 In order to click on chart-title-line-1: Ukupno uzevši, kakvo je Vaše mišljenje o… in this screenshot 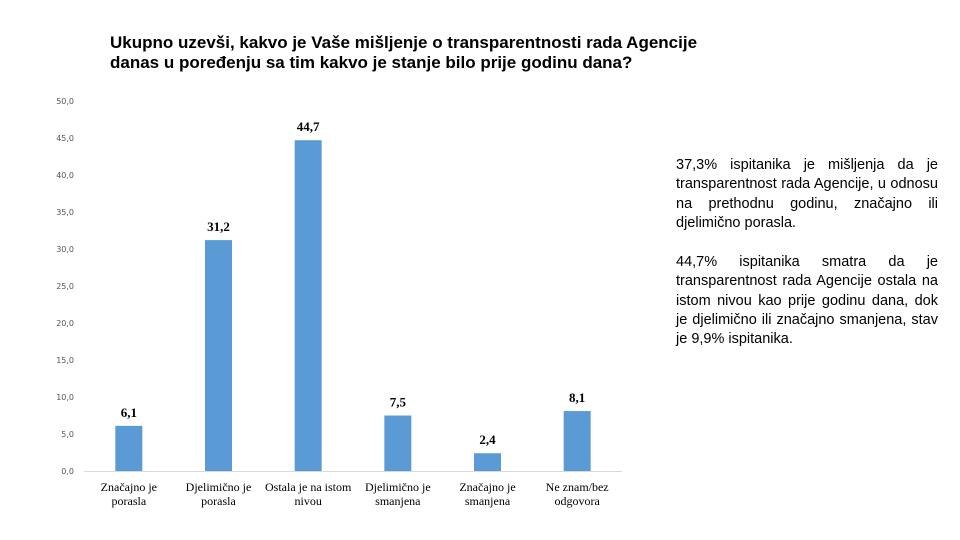, I will do `click(404, 42)`.